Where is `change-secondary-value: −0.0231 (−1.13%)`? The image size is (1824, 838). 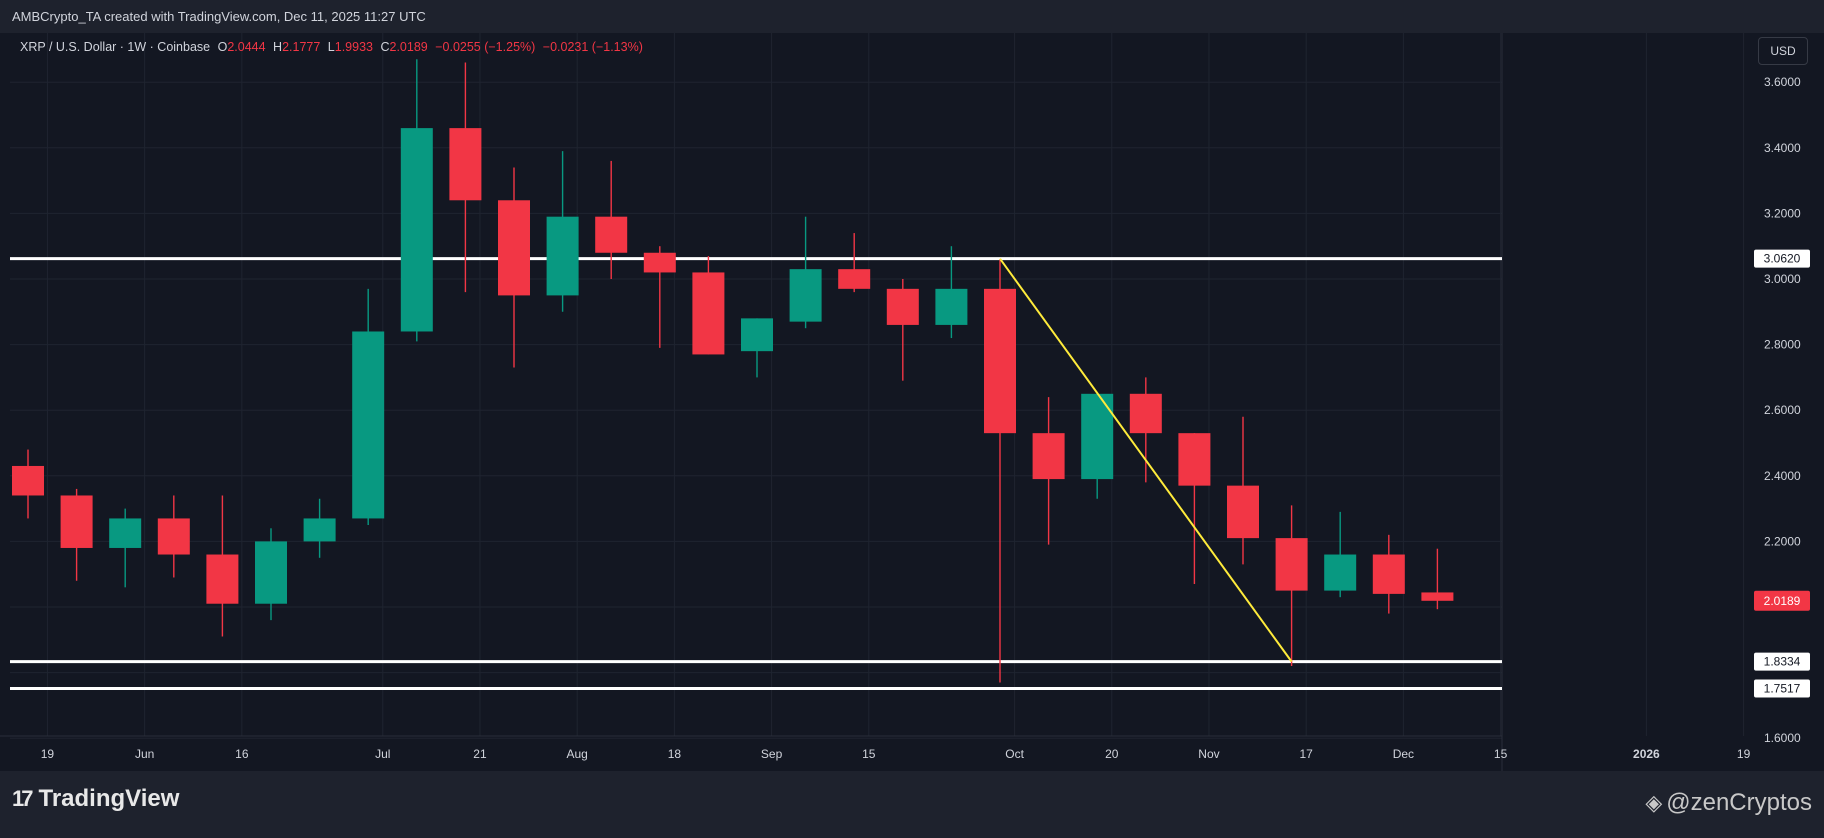 change-secondary-value: −0.0231 (−1.13%) is located at coordinates (592, 47).